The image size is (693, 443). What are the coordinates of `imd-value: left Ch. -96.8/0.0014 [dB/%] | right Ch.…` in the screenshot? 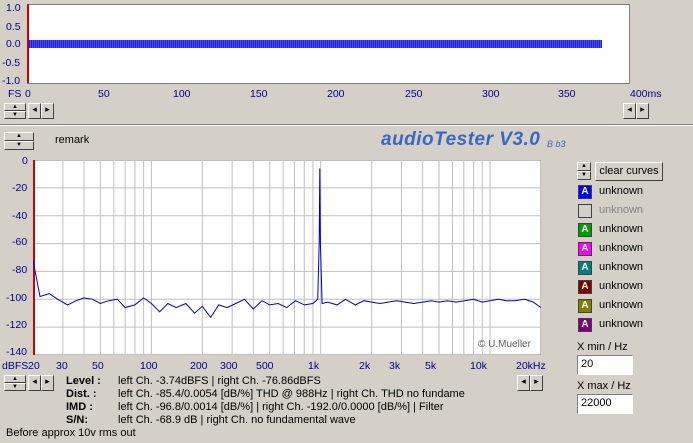 It's located at (281, 407).